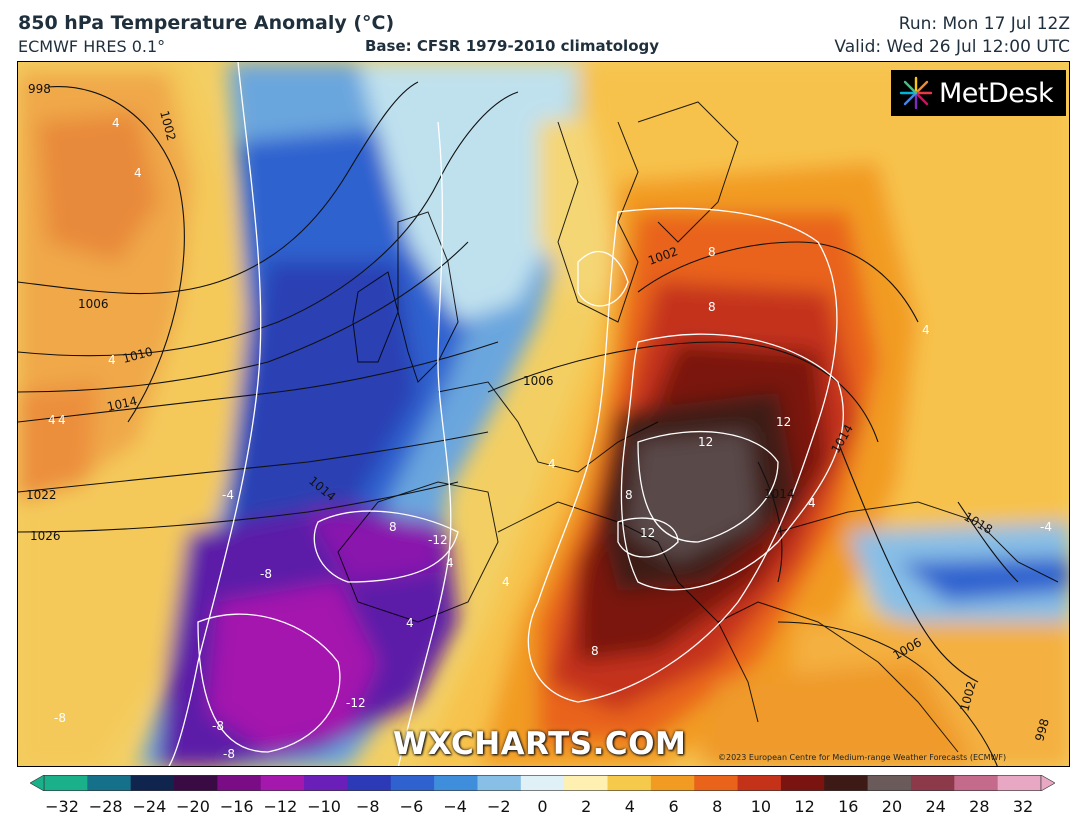  I want to click on colorbar-tick-label: 16, so click(848, 806).